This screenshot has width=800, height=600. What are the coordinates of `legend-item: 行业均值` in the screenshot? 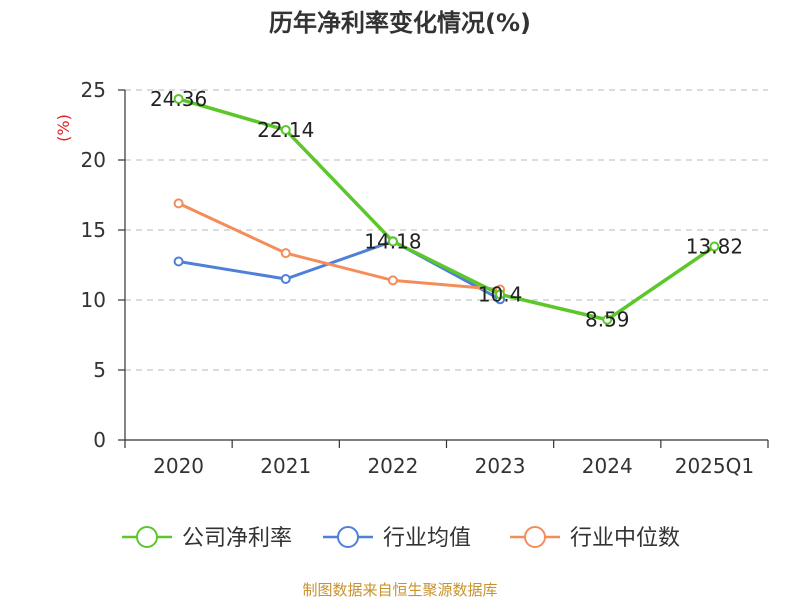 It's located at (397, 538).